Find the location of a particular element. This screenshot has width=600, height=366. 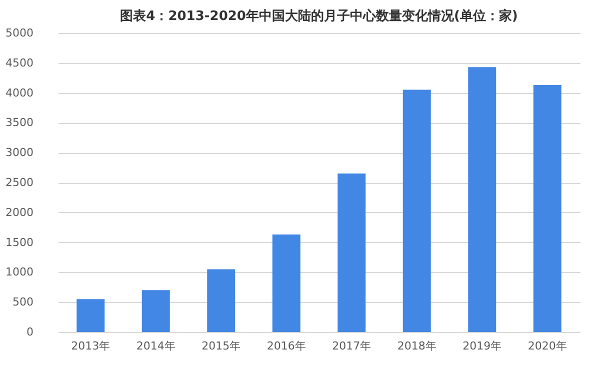

y-tick-label: 1500 is located at coordinates (20, 242).